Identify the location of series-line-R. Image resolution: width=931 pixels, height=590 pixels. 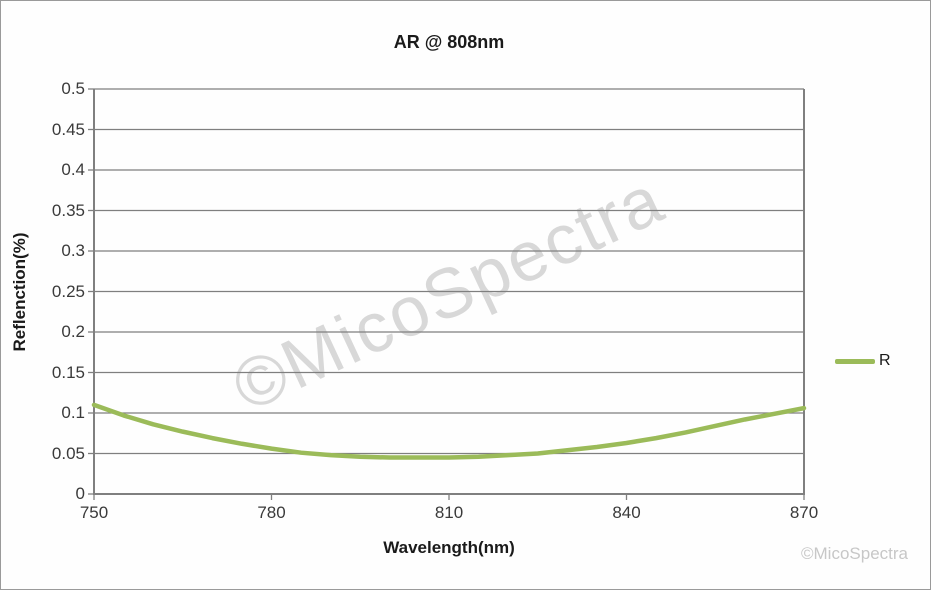
(449, 431).